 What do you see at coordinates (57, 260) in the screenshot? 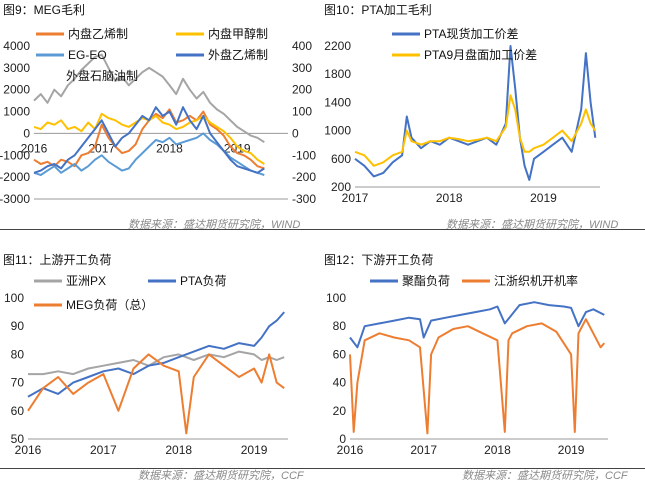
I see `chart-title-upstream-load: 图11：上游开工负荷` at bounding box center [57, 260].